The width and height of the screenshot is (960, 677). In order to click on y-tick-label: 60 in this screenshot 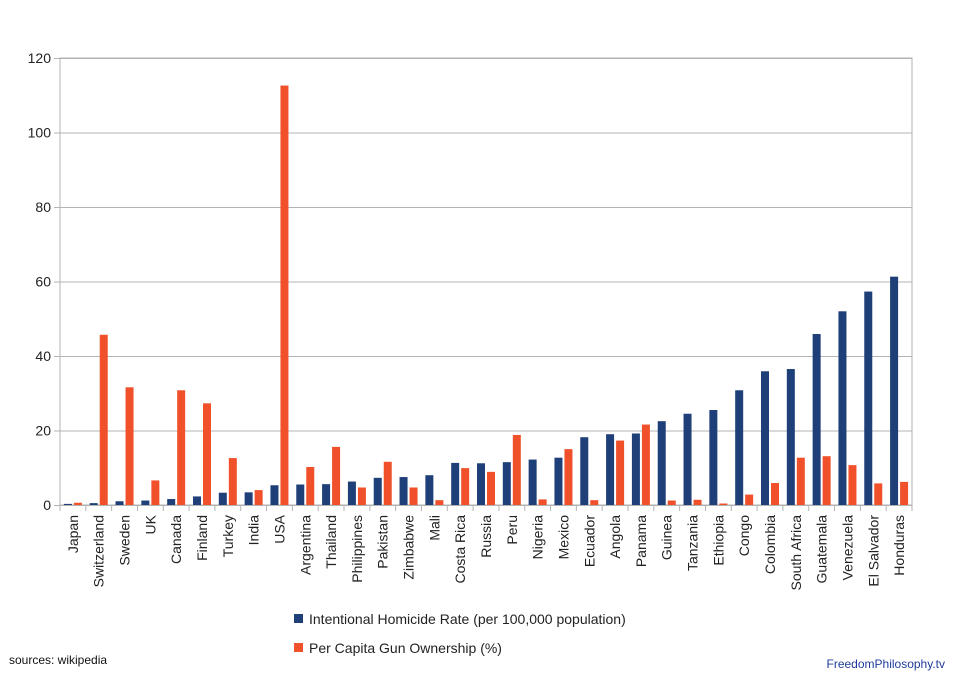, I will do `click(43, 282)`.